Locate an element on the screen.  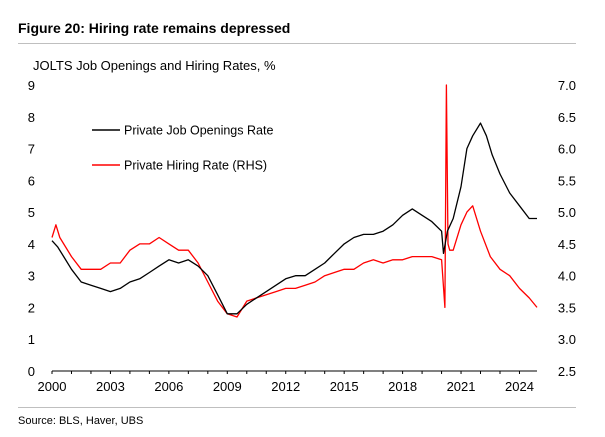
y-left-tick-label: 5 is located at coordinates (31, 212).